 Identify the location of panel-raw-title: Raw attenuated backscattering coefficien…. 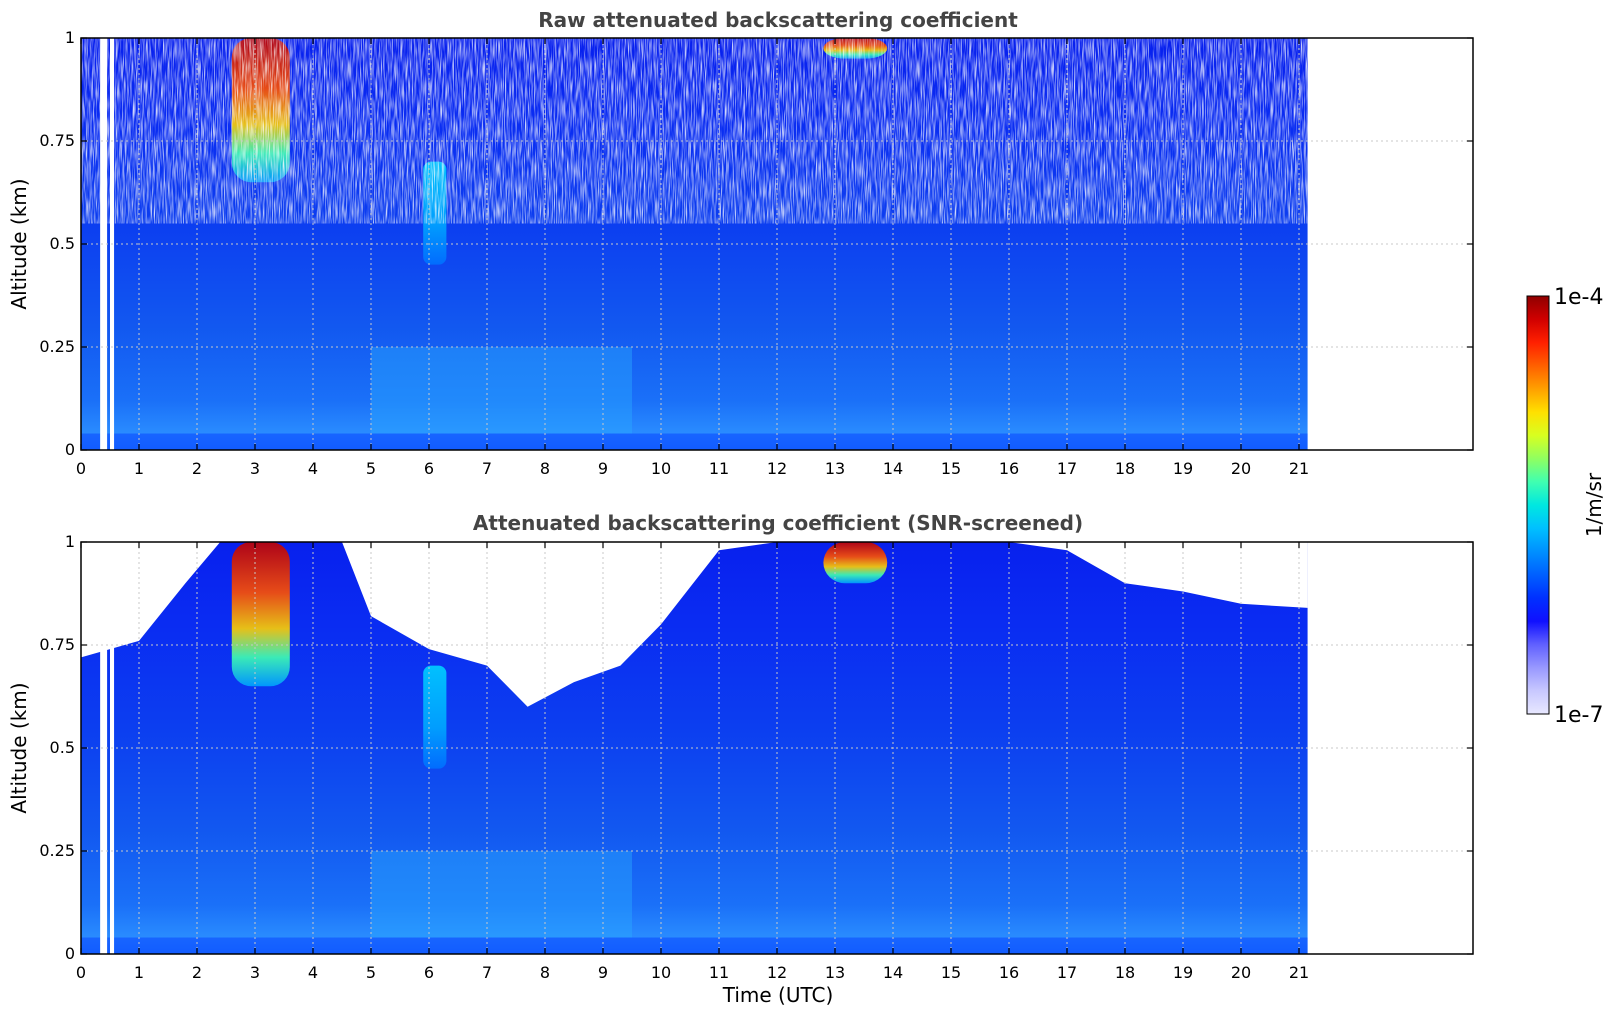
(778, 20).